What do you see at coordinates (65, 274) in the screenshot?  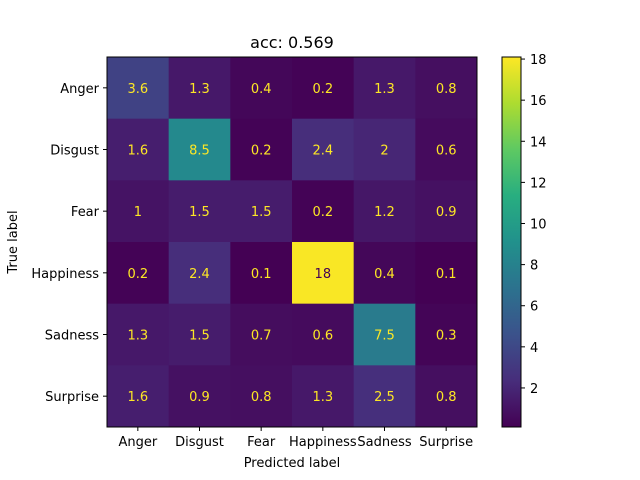 I see `y-tick-label: Happiness` at bounding box center [65, 274].